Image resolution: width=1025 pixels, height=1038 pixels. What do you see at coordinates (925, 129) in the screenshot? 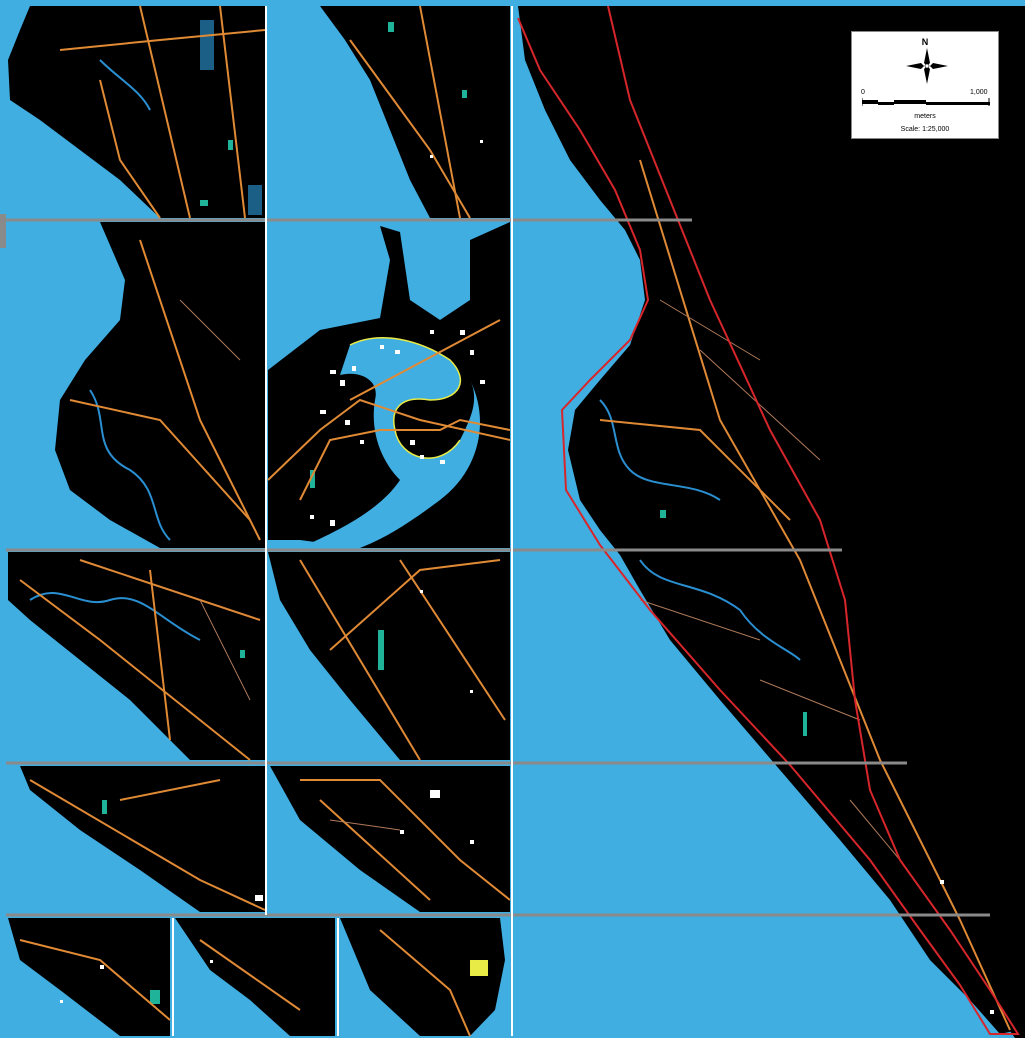
I see `scale-ratio: Scale: 1:25,000` at bounding box center [925, 129].